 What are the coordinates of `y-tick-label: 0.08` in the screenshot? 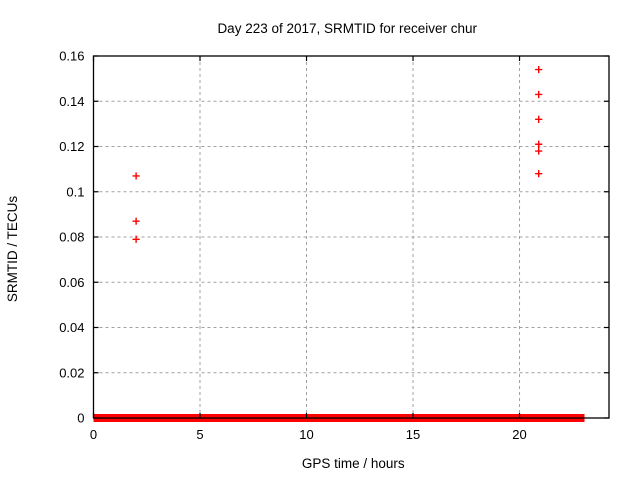 It's located at (71, 237).